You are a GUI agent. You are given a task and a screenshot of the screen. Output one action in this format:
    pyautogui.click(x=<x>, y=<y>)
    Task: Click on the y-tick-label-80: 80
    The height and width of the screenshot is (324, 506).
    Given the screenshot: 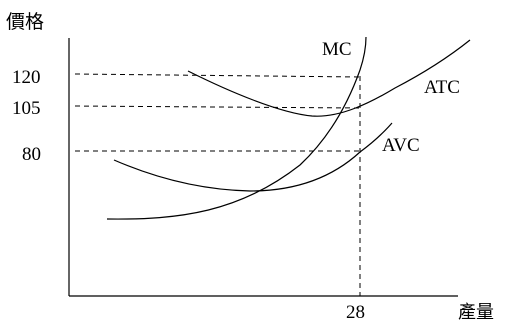 What is the action you would take?
    pyautogui.click(x=31, y=154)
    